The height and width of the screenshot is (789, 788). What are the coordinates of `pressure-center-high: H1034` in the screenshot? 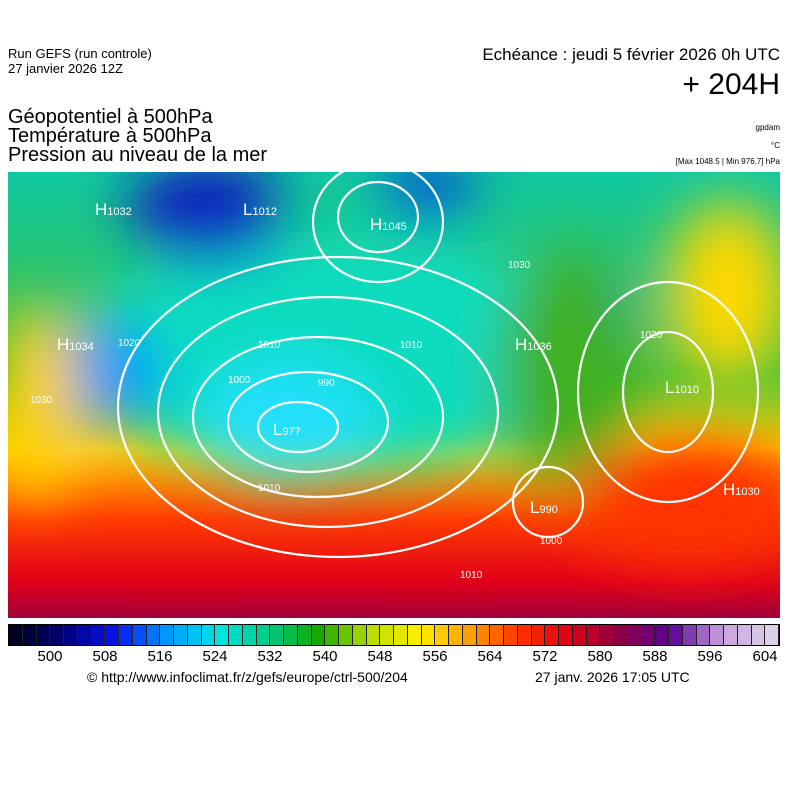 It's located at (75, 345).